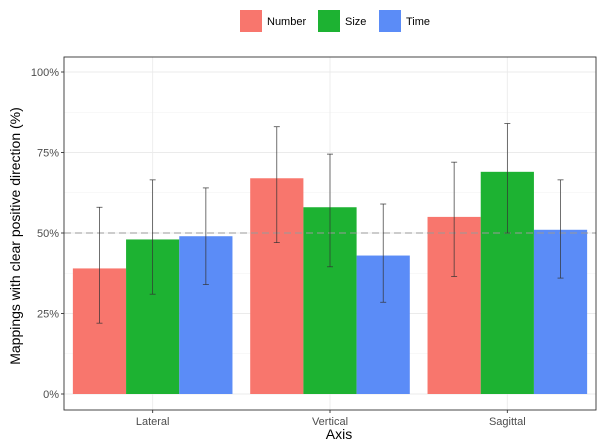  What do you see at coordinates (51, 395) in the screenshot?
I see `y-tick-label: 0%` at bounding box center [51, 395].